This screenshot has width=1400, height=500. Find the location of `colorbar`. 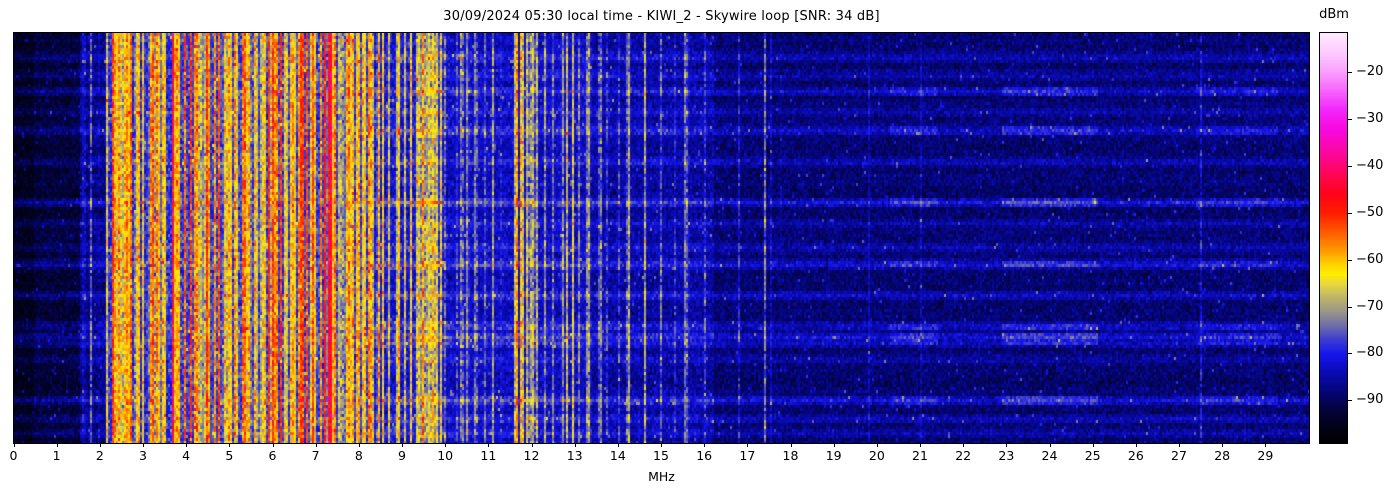

colorbar is located at coordinates (1333, 238).